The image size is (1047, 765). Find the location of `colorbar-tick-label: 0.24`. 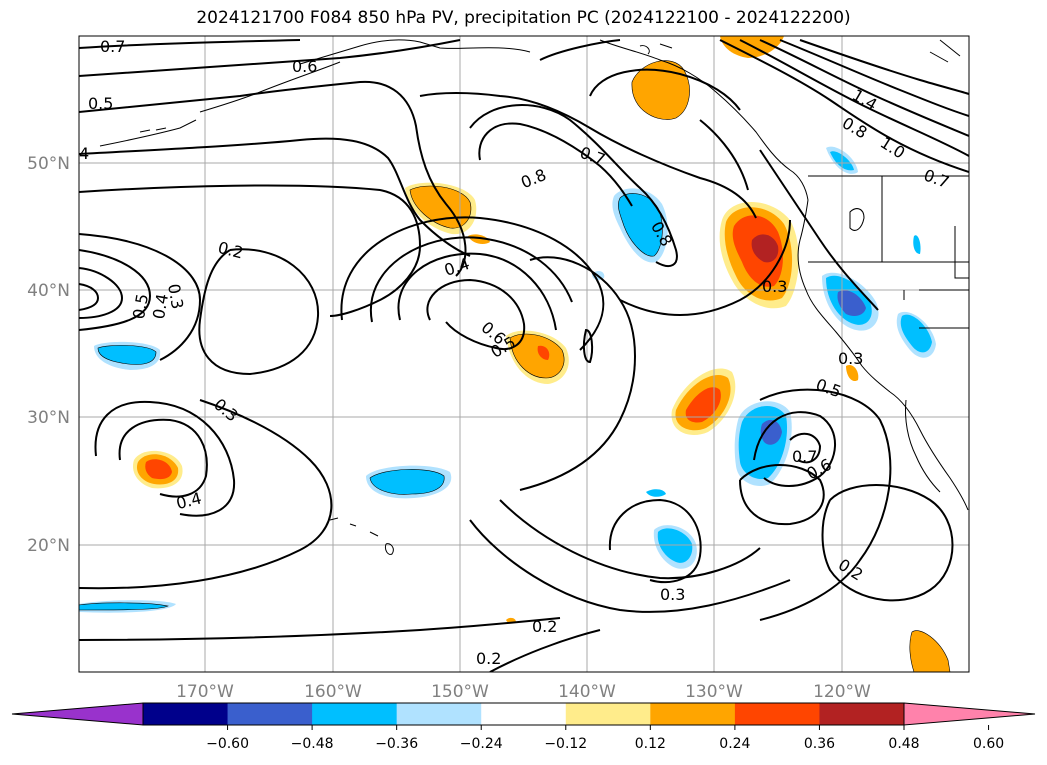

colorbar-tick-label: 0.24 is located at coordinates (734, 744).